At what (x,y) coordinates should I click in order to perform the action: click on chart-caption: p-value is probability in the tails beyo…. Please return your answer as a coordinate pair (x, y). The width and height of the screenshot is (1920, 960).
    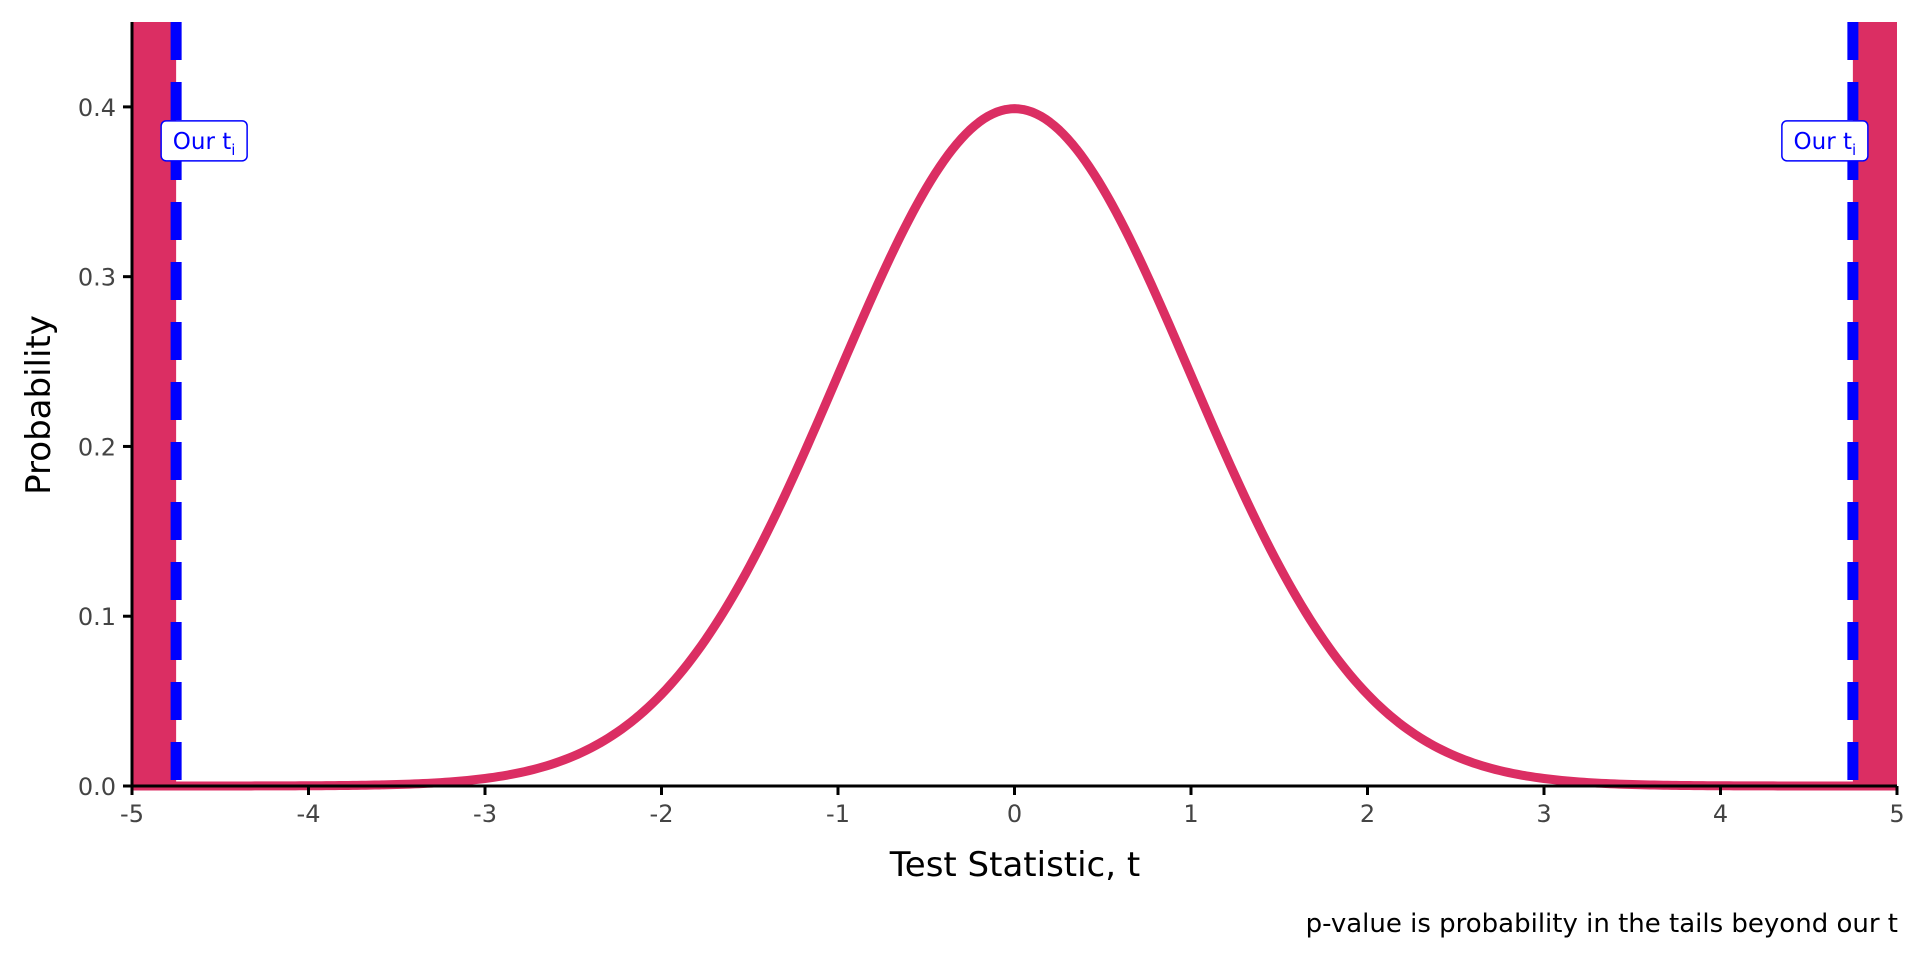
    Looking at the image, I should click on (1602, 924).